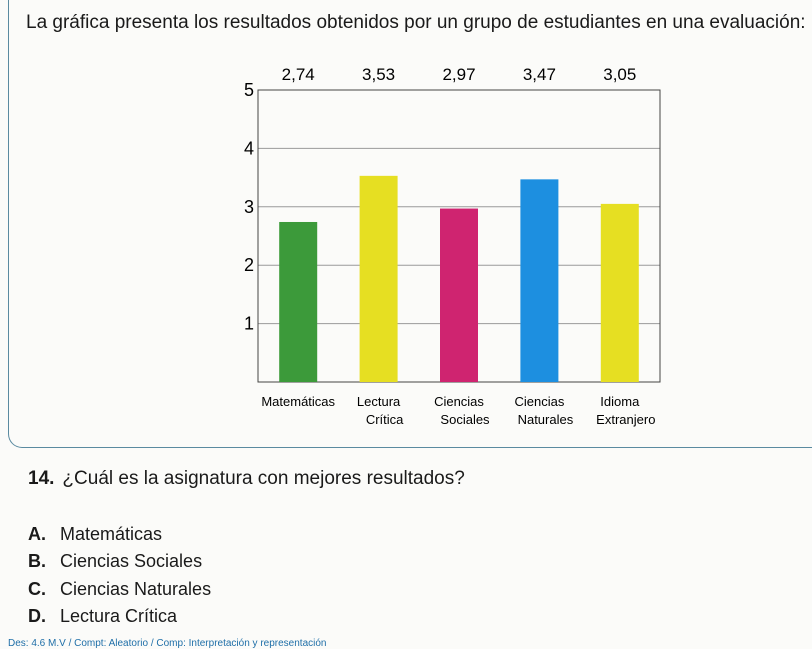 The height and width of the screenshot is (649, 812). What do you see at coordinates (458, 74) in the screenshot?
I see `value-label: 2,97` at bounding box center [458, 74].